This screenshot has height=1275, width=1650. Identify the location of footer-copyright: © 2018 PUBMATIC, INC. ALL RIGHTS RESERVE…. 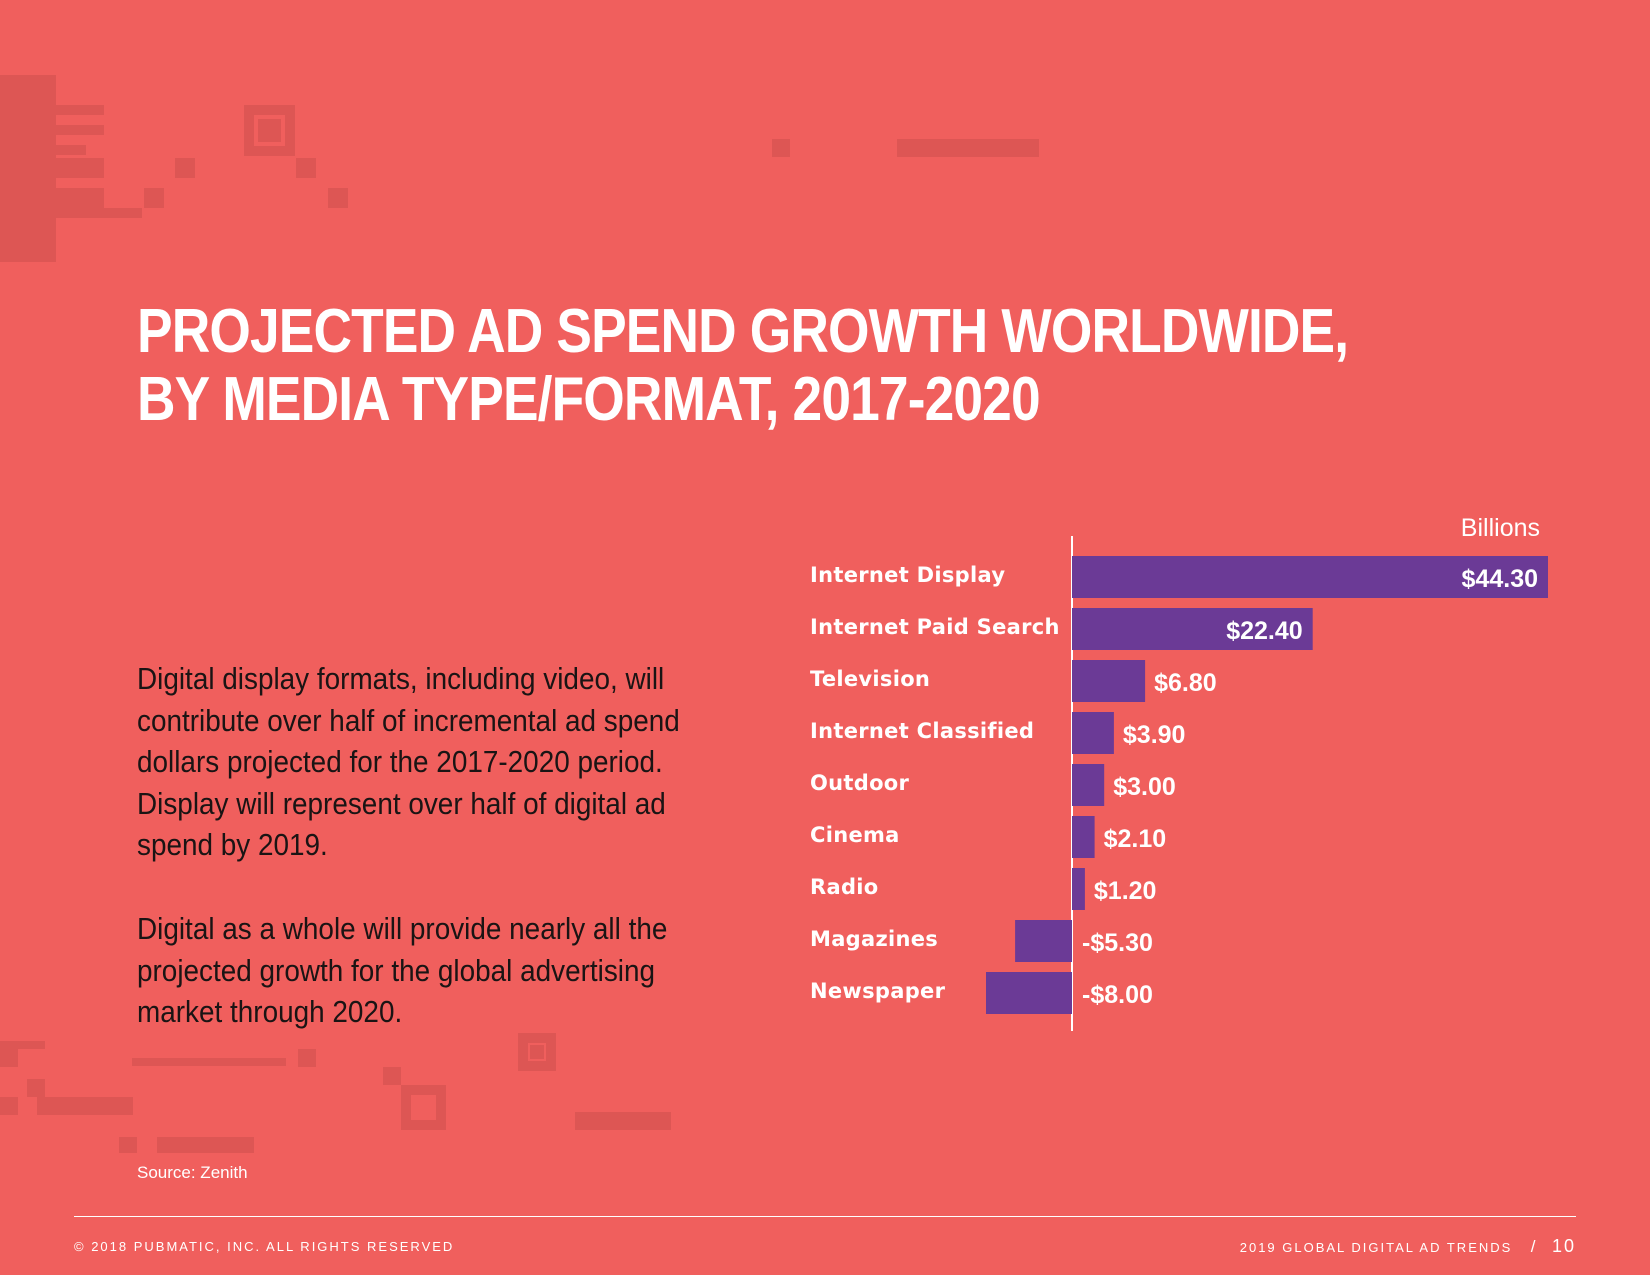
(264, 1246).